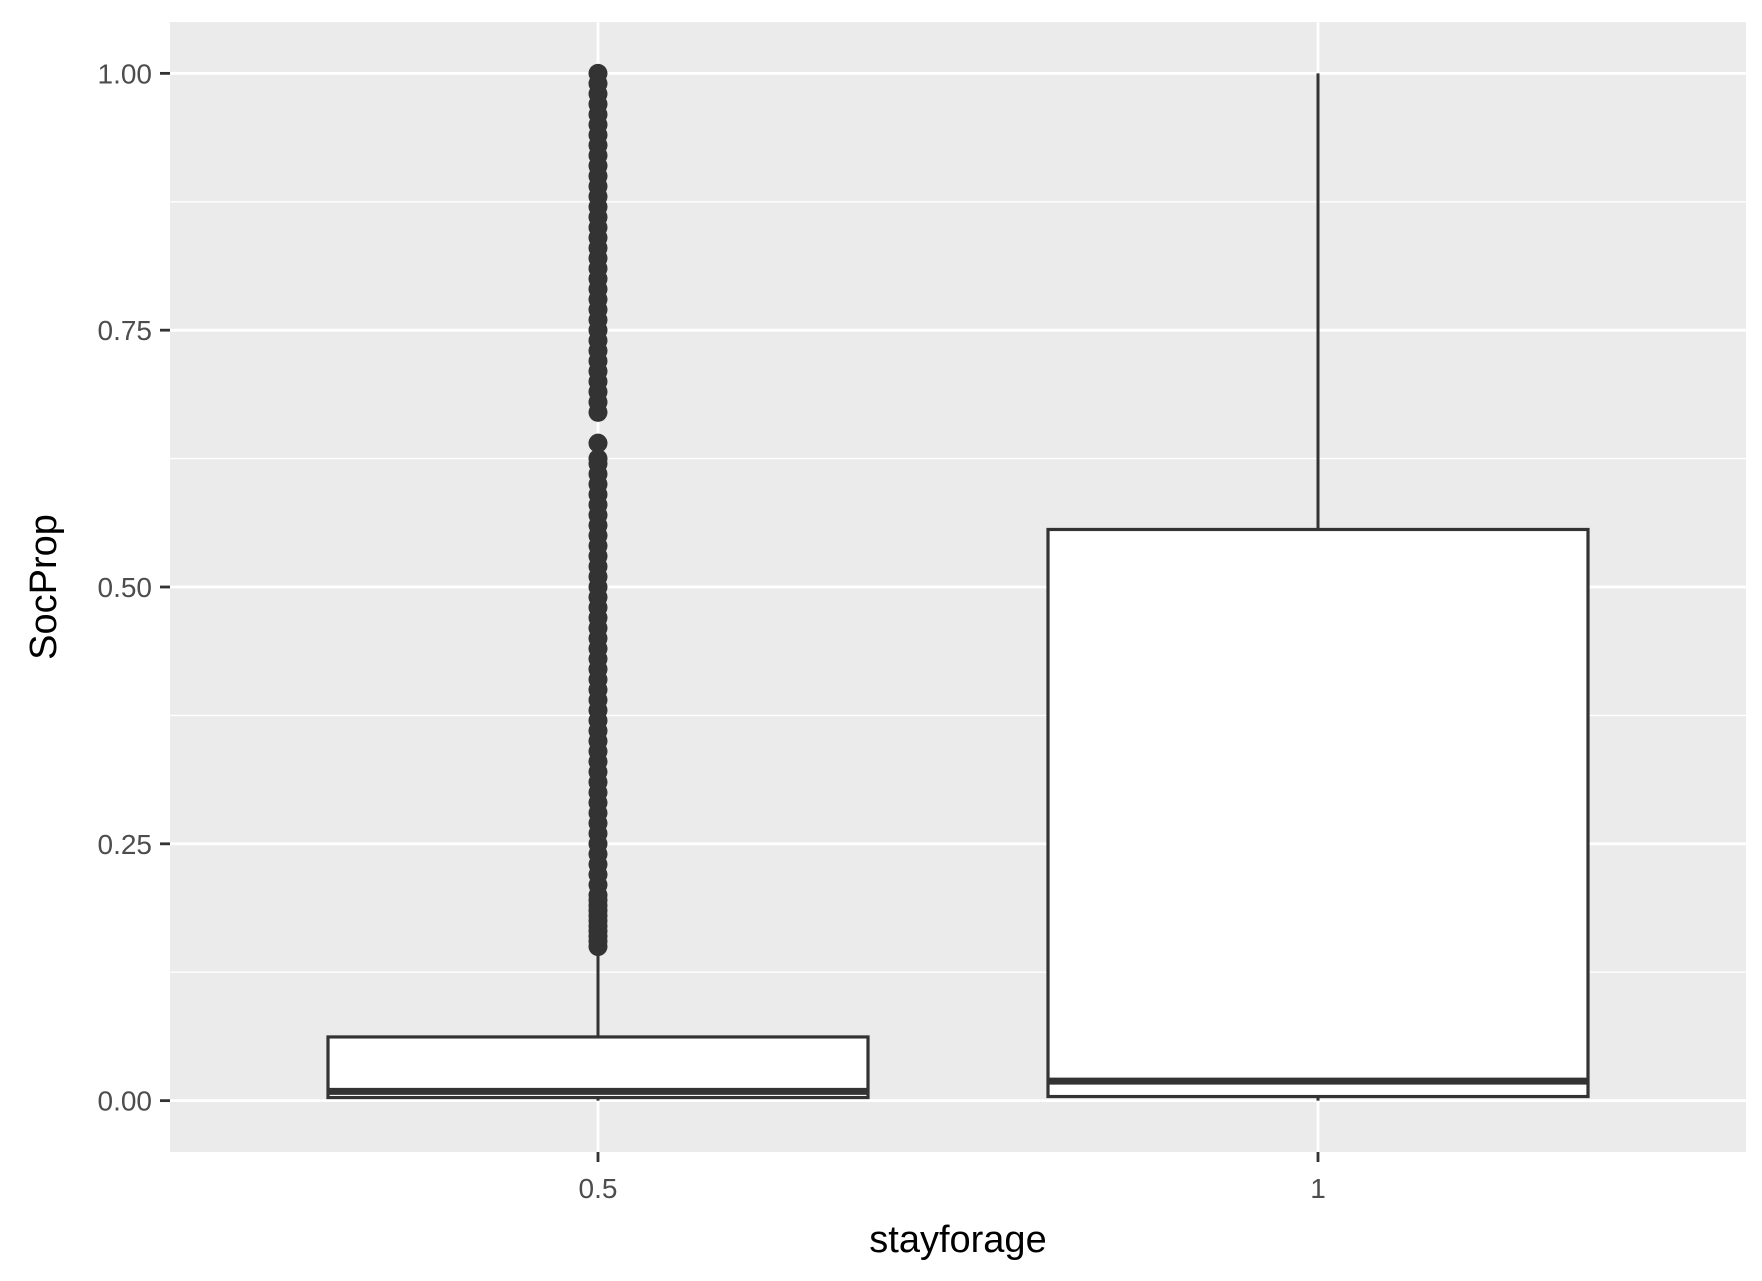 Image resolution: width=1762 pixels, height=1281 pixels. What do you see at coordinates (125, 73) in the screenshot?
I see `y-tick-label: 1.00` at bounding box center [125, 73].